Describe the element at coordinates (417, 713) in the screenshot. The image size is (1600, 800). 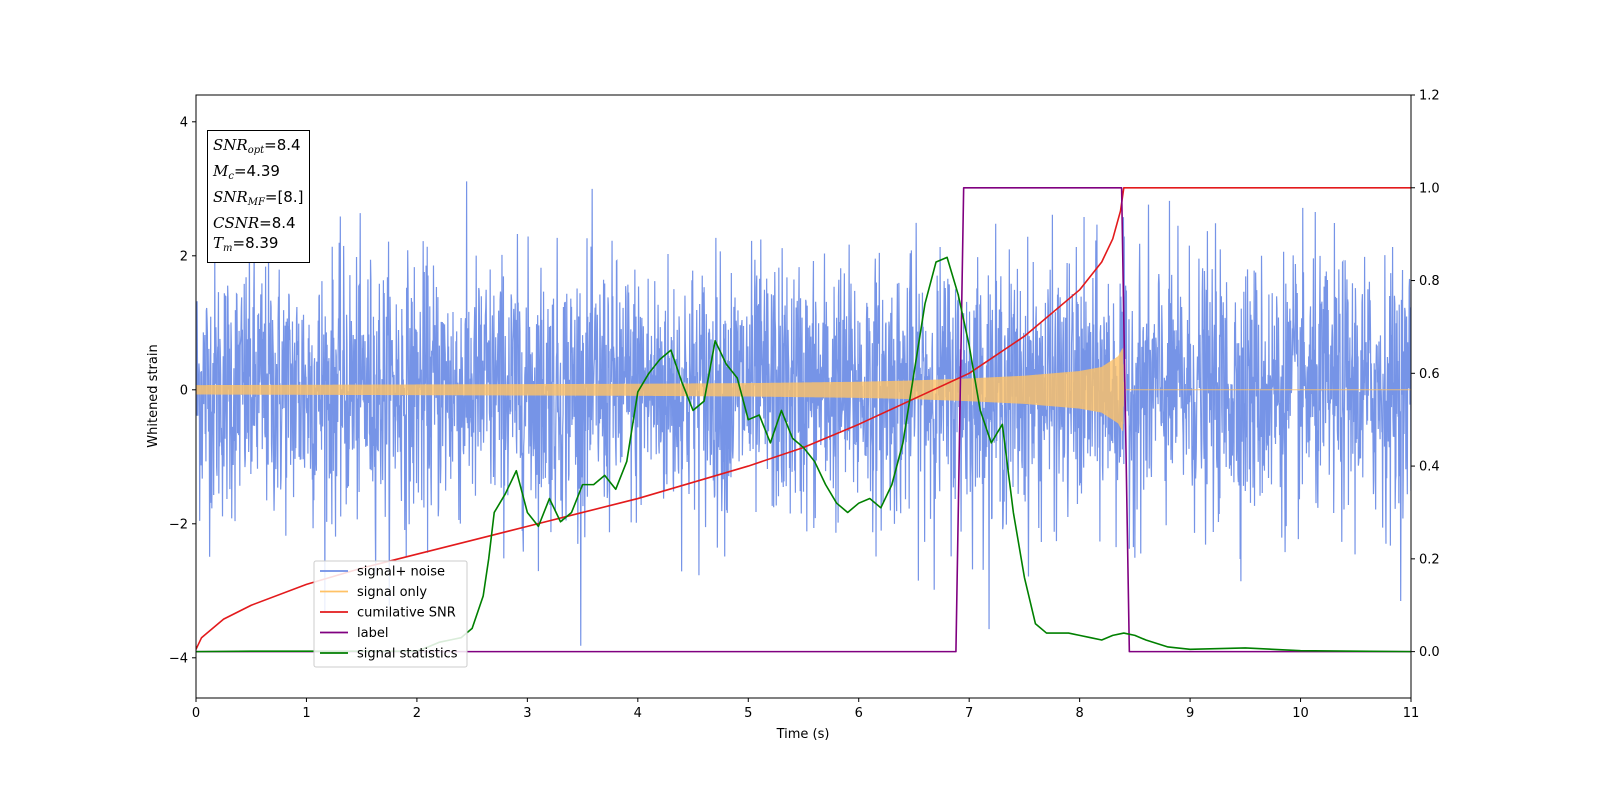
I see `x-tick-label: 2` at that location.